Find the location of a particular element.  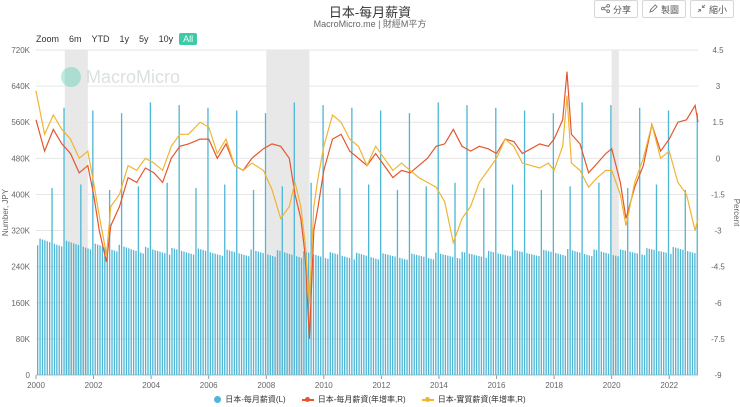

x-tick-label: 2022 is located at coordinates (669, 385).